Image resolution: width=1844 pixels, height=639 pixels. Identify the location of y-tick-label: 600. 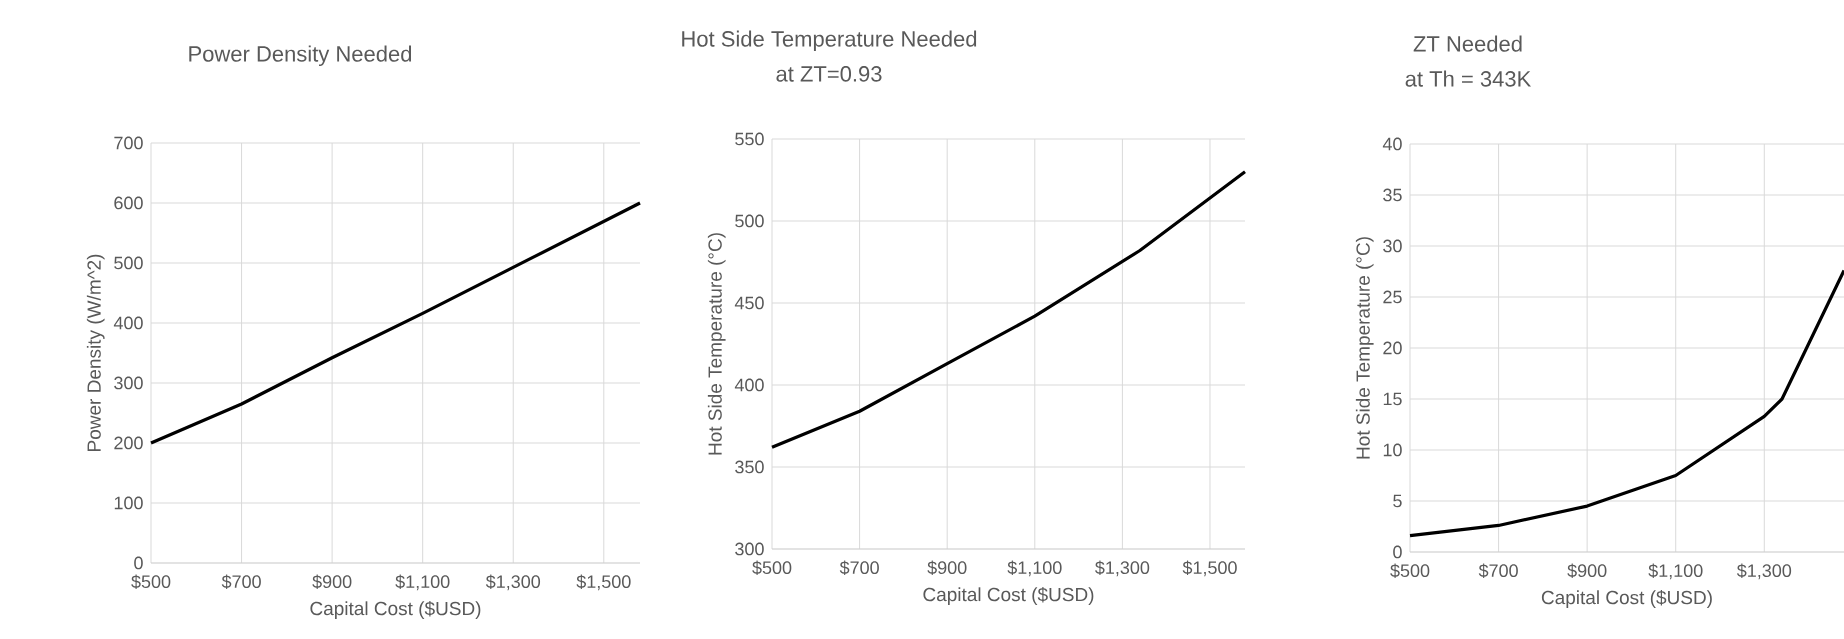
(128, 203).